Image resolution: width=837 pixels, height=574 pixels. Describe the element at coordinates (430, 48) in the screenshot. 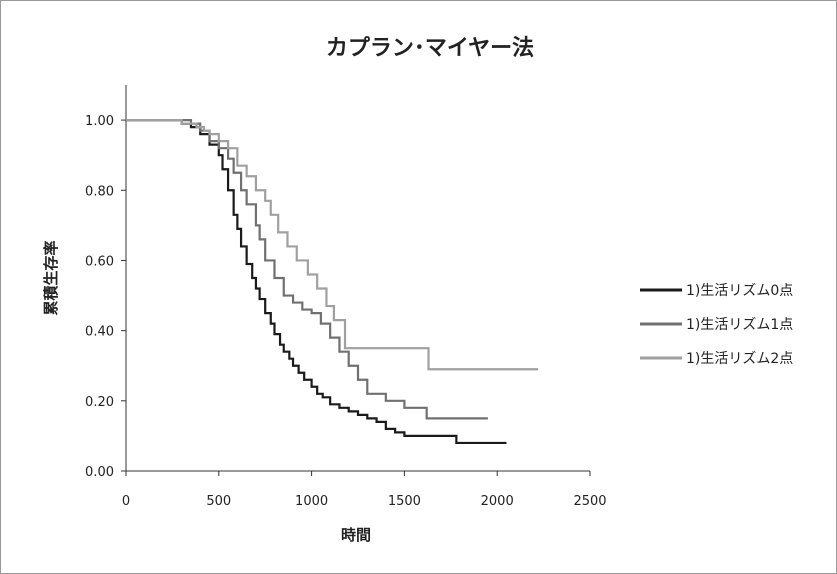

I see `chart-title: カプラン･マイヤー法` at that location.